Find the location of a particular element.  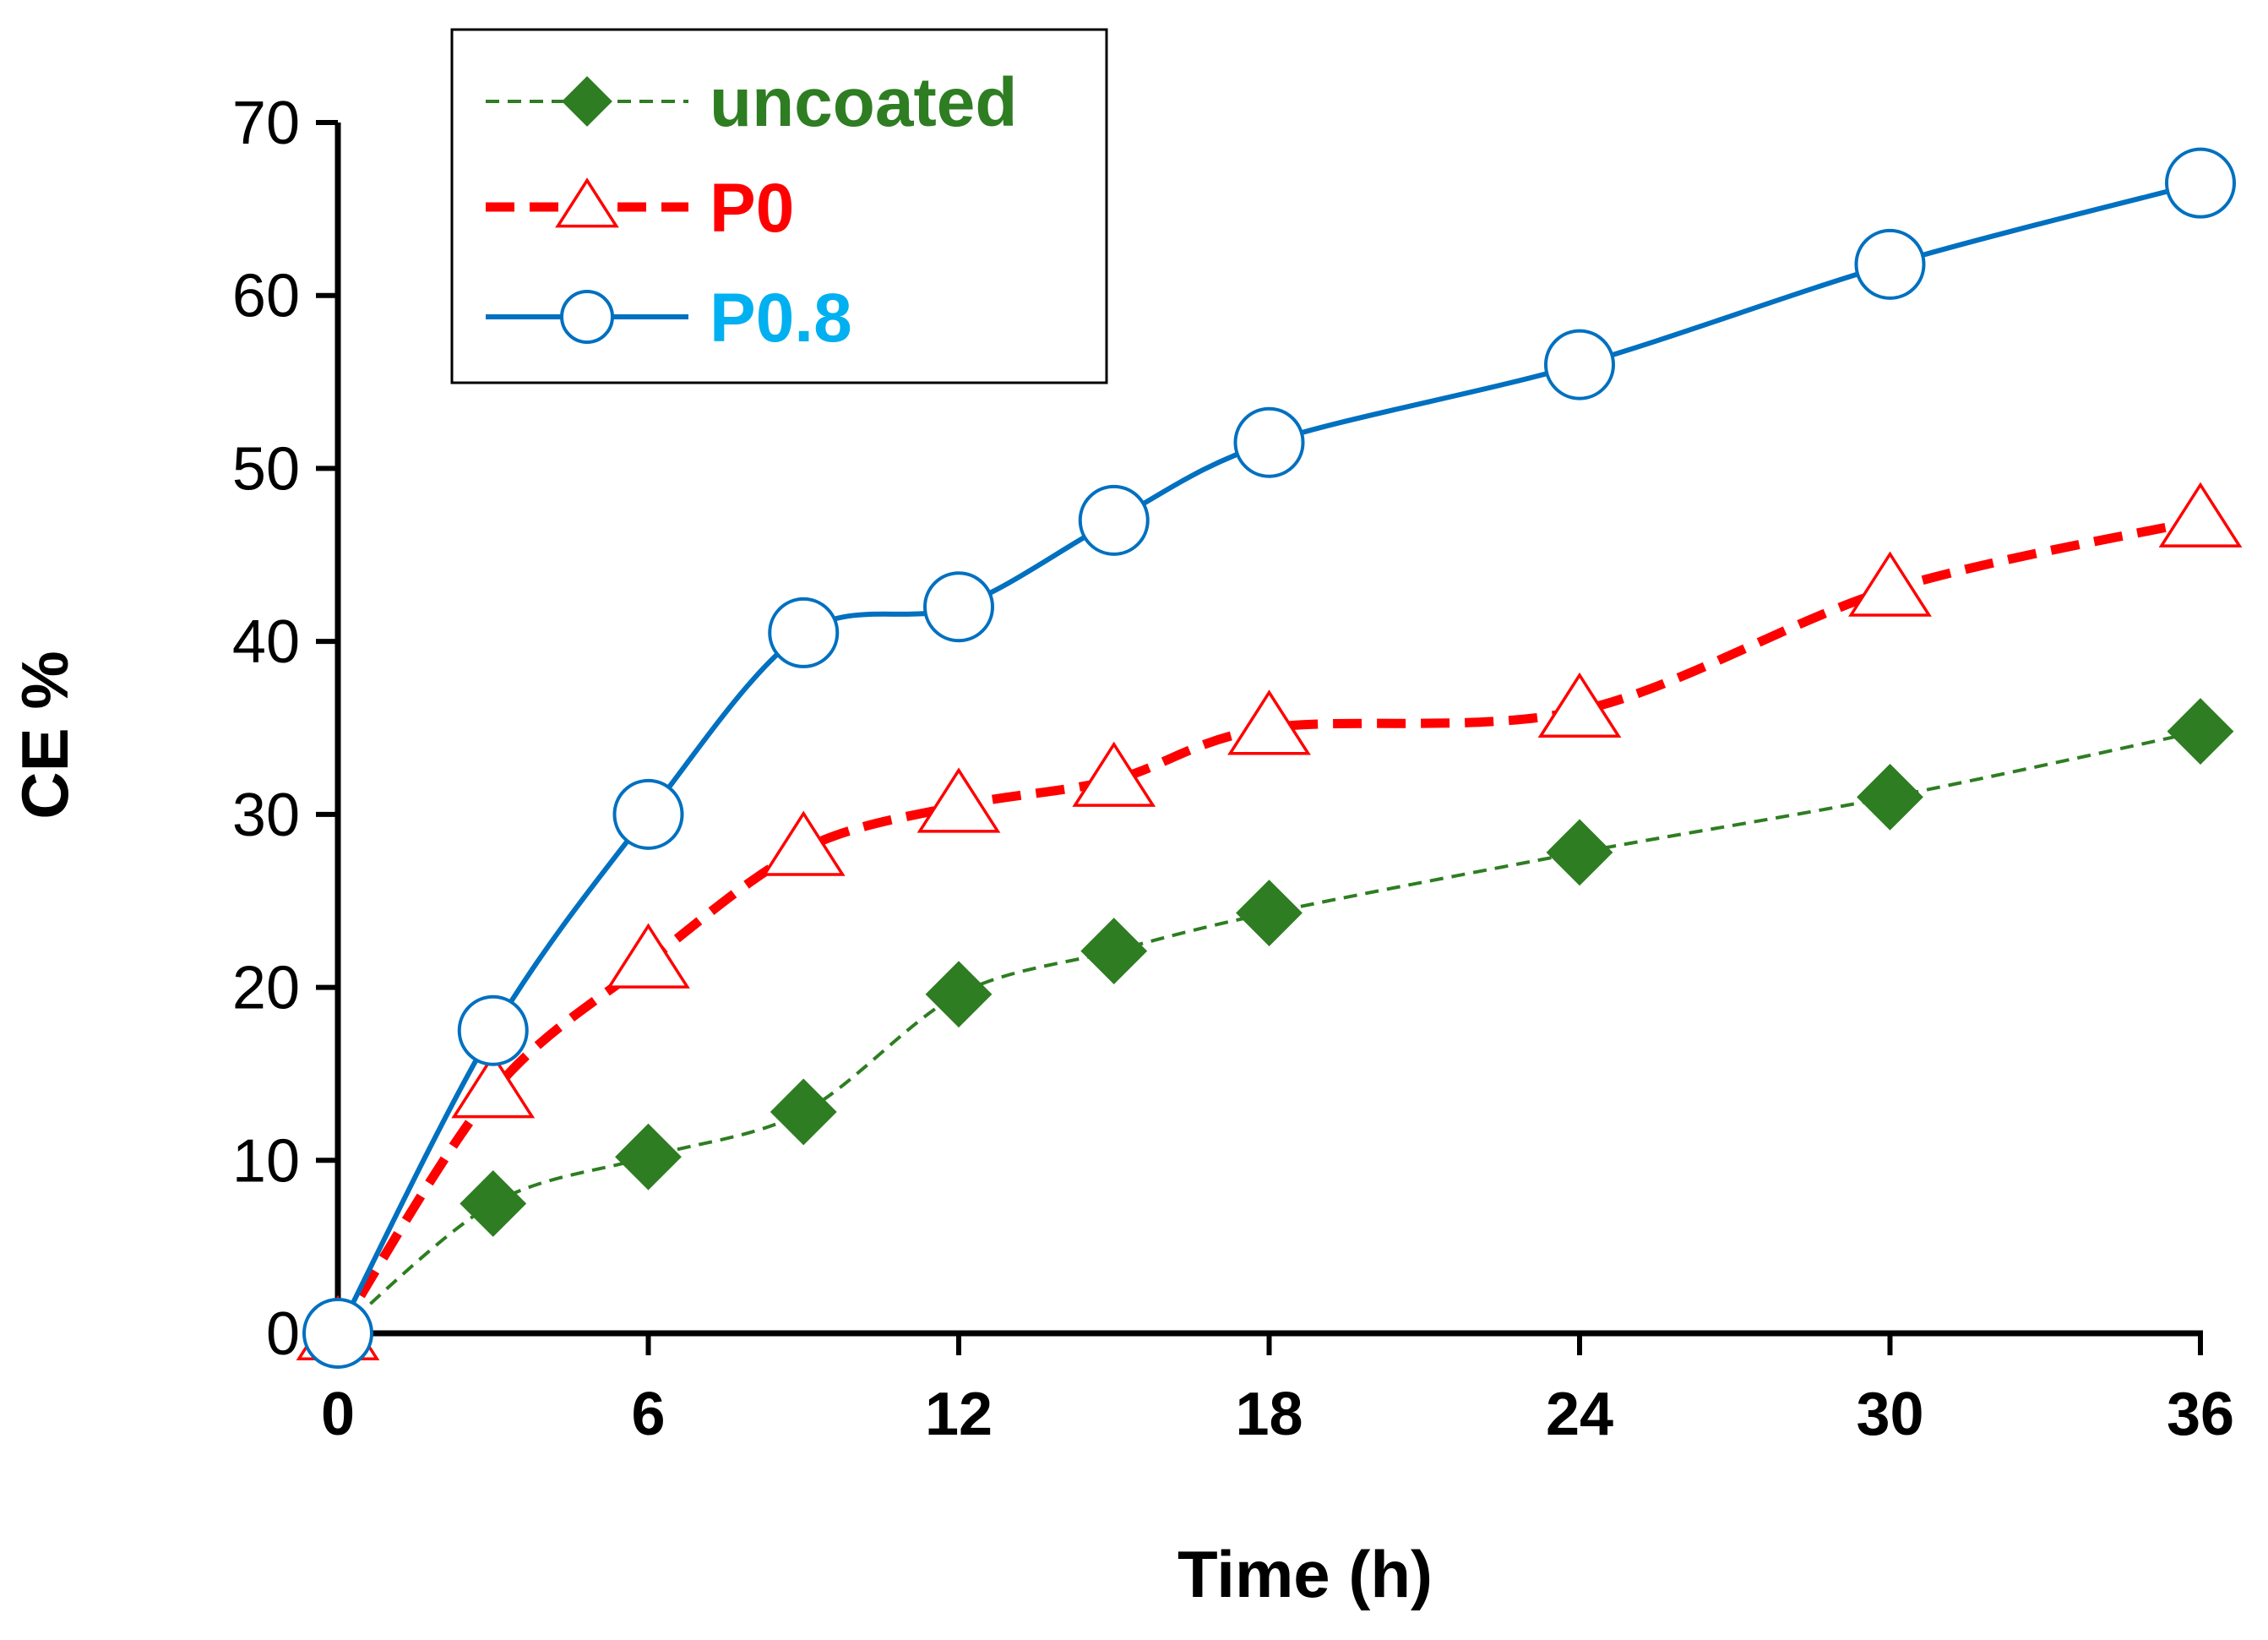

legend-label-P0: P0 is located at coordinates (752, 208).